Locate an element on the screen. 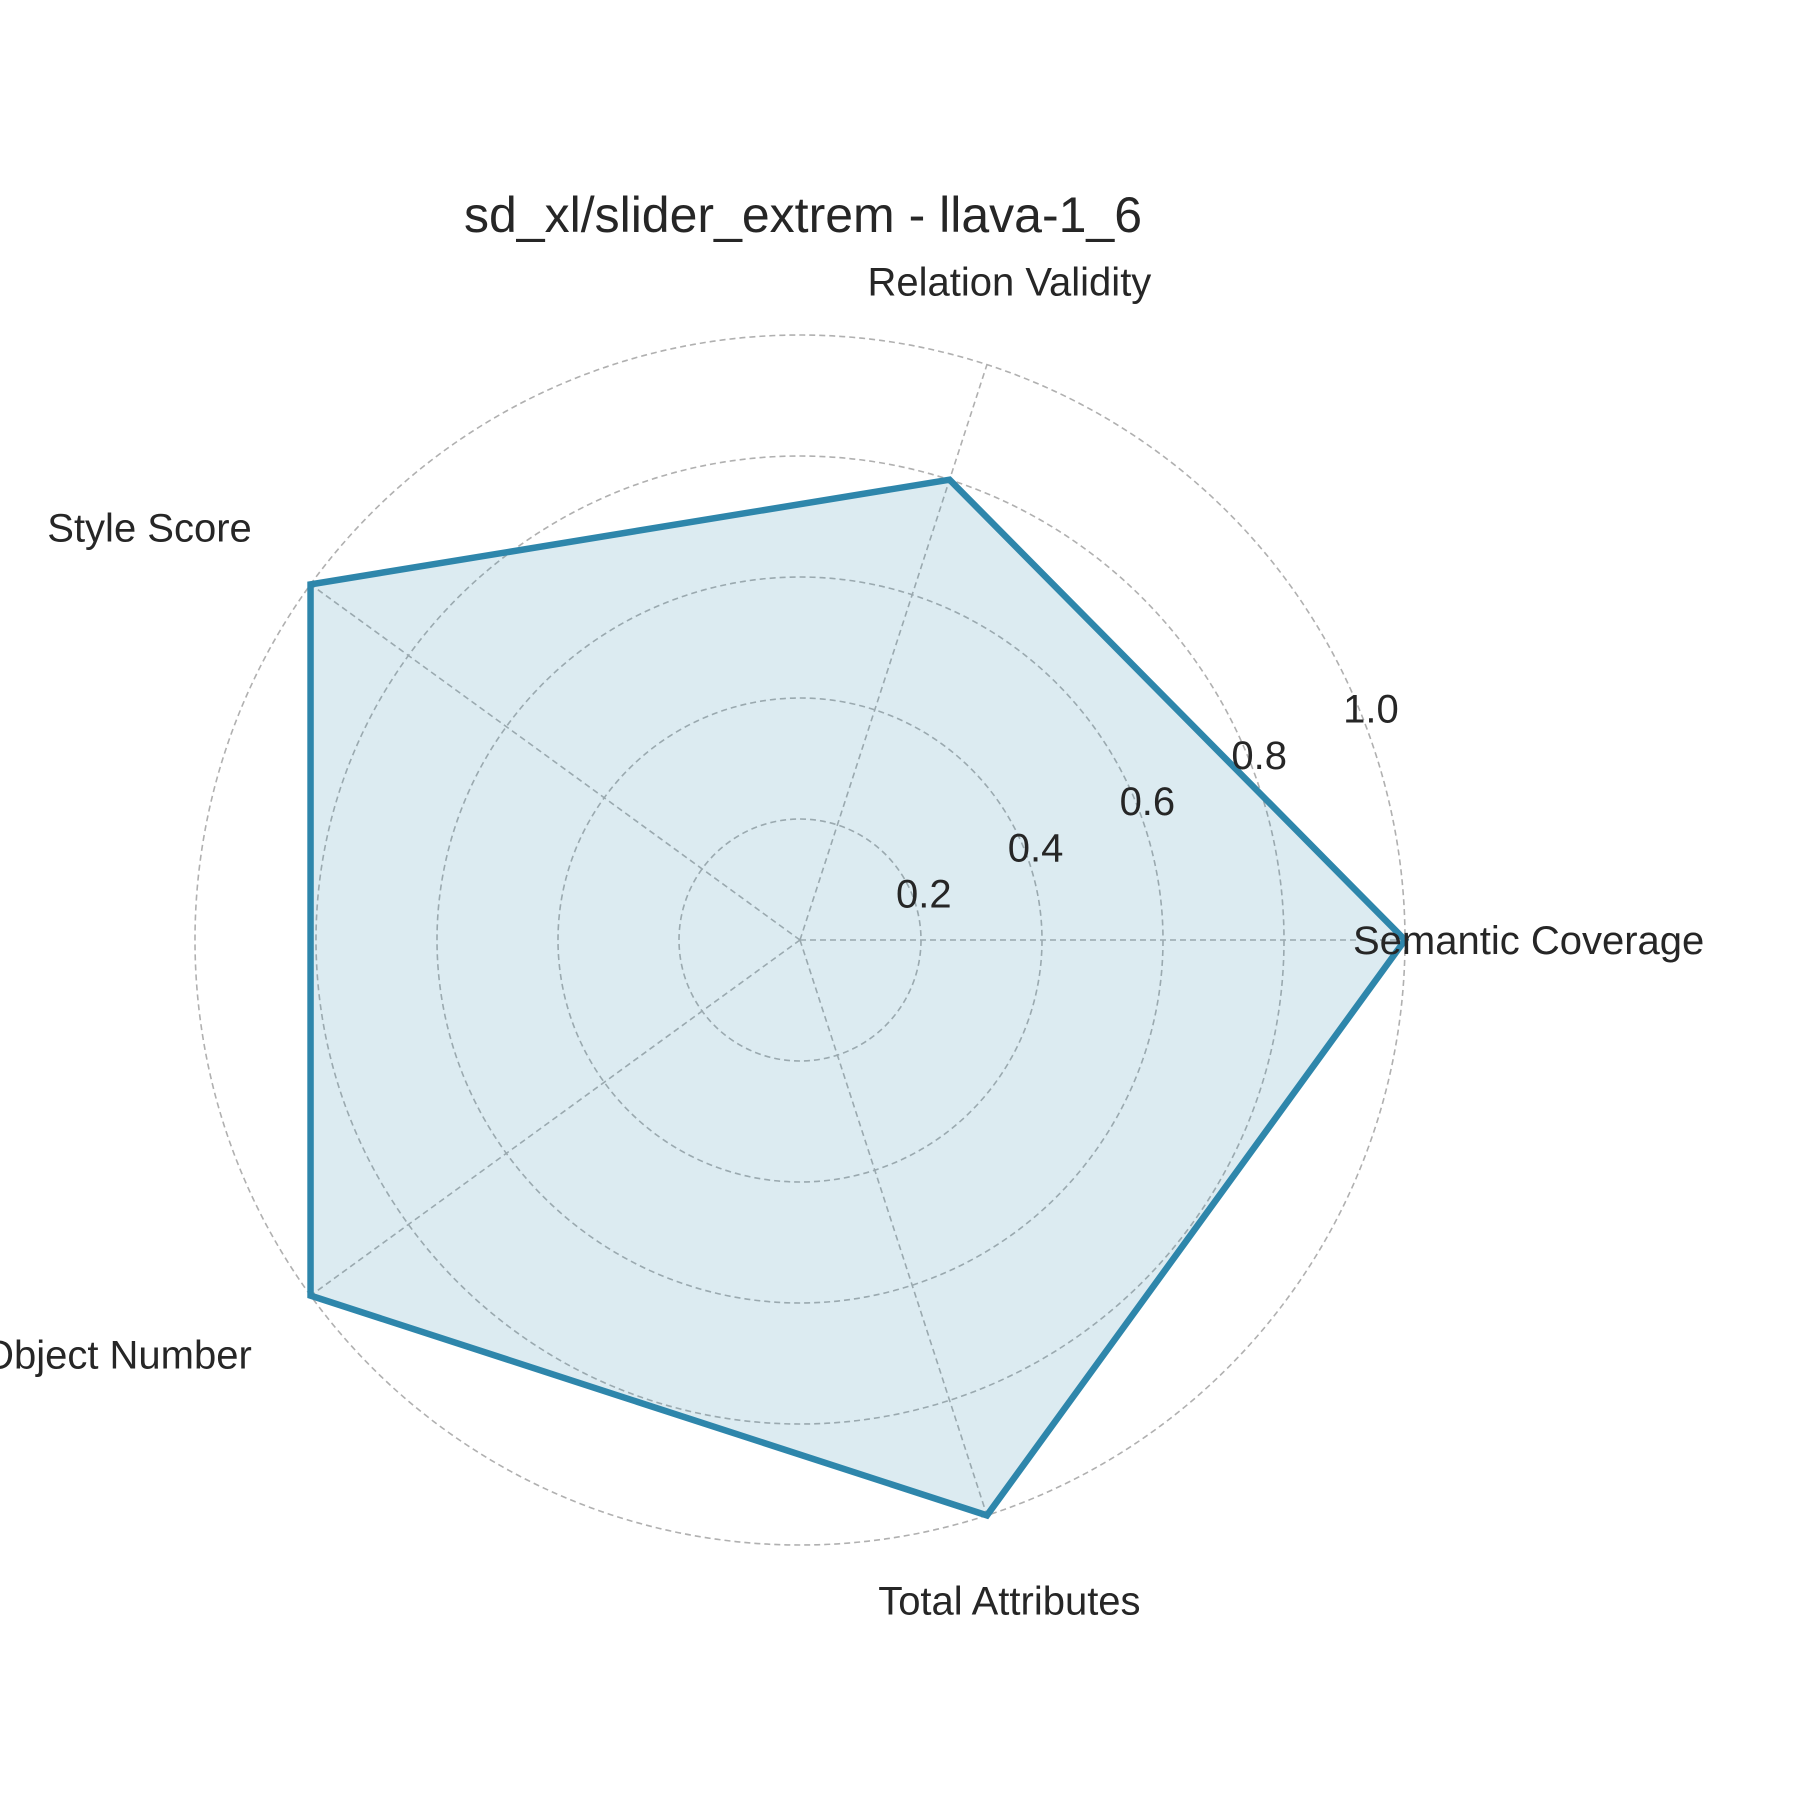  radial-ticks: 0.2 0.4 0.6 0.8 1.0 is located at coordinates (1147, 801).